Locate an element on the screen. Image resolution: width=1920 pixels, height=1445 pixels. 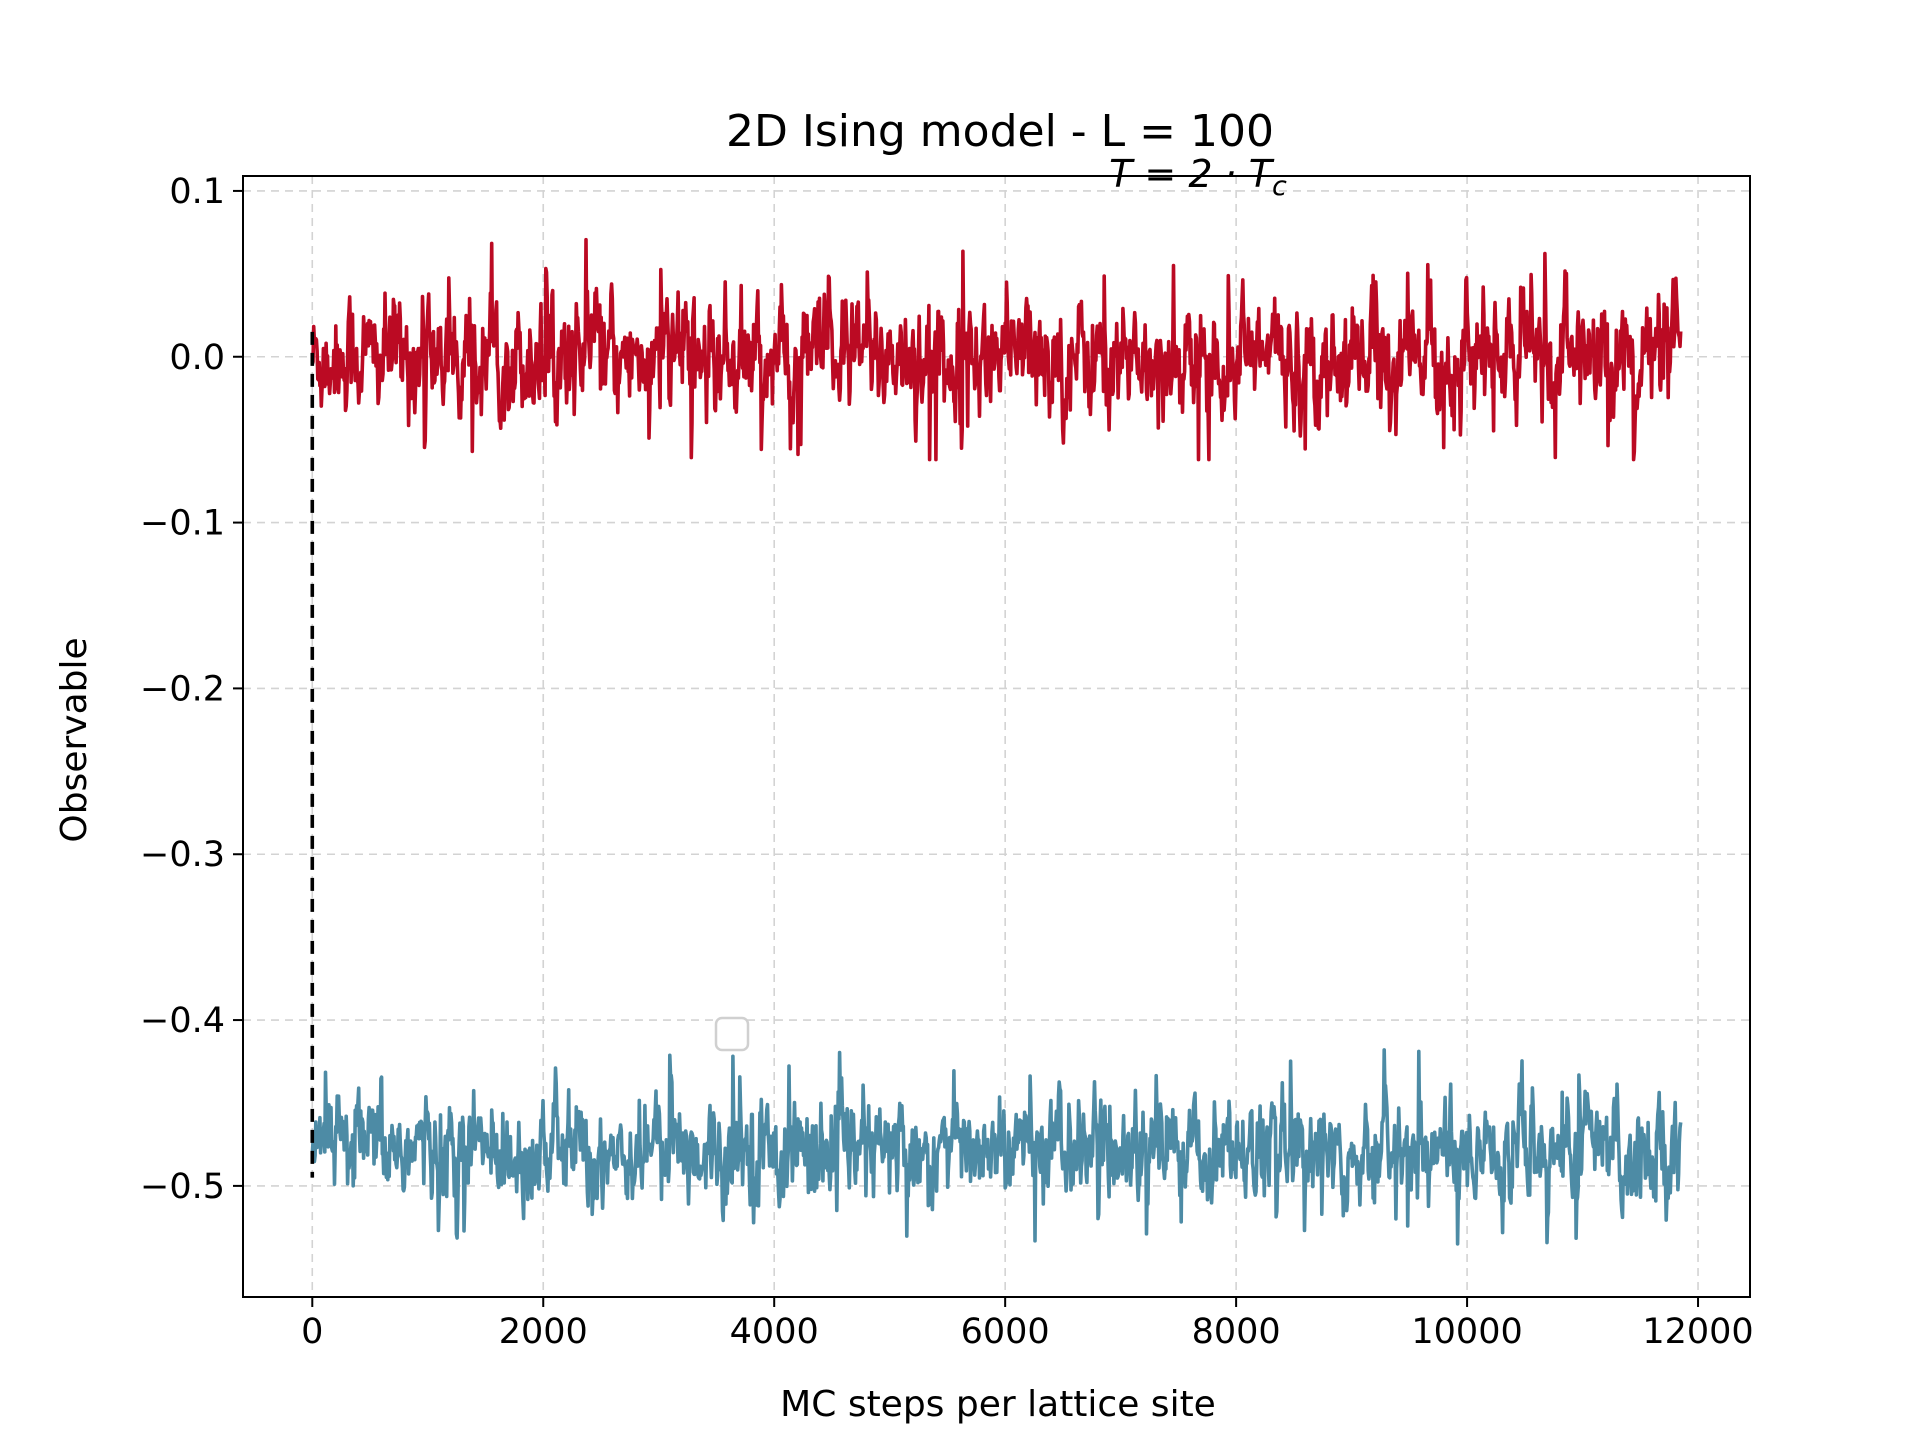
y-tick-label: −0.1 is located at coordinates (182, 524).